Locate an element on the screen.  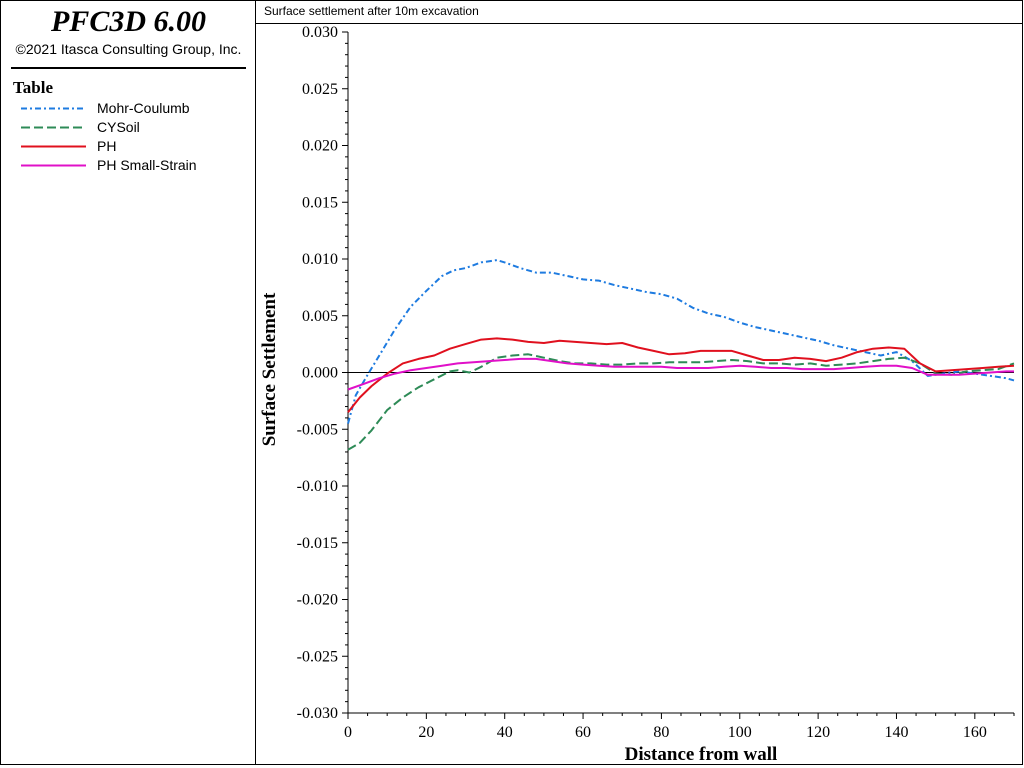
series-line-ph-small-strain is located at coordinates (680, 374).